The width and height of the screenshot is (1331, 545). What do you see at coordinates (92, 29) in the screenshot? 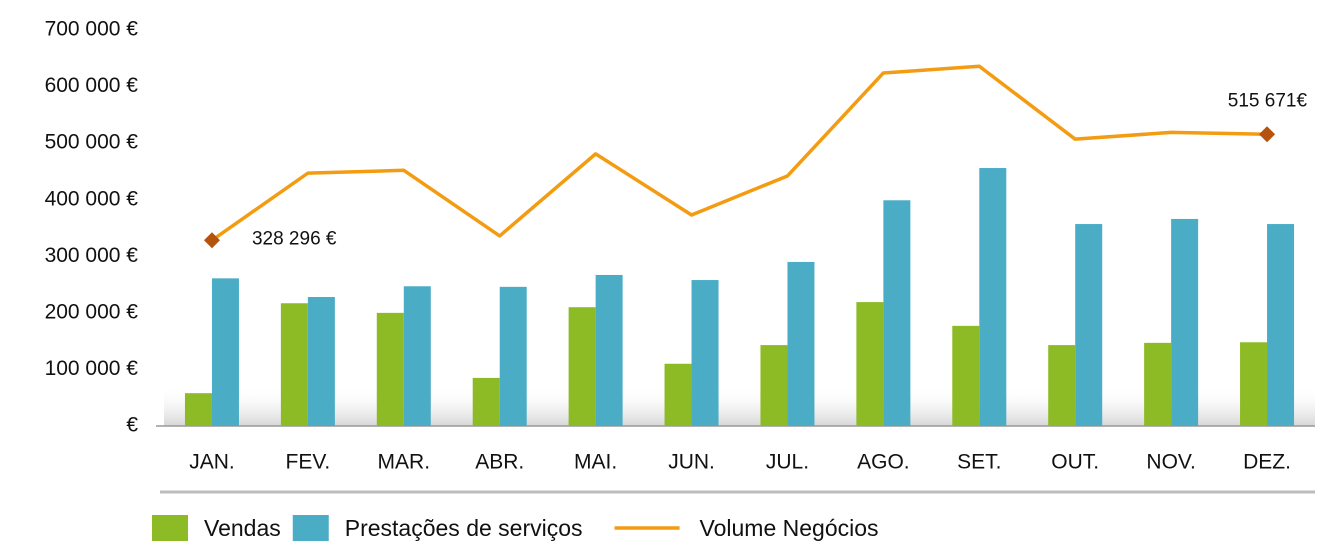
I see `y-tick-label: 700 000 €` at bounding box center [92, 29].